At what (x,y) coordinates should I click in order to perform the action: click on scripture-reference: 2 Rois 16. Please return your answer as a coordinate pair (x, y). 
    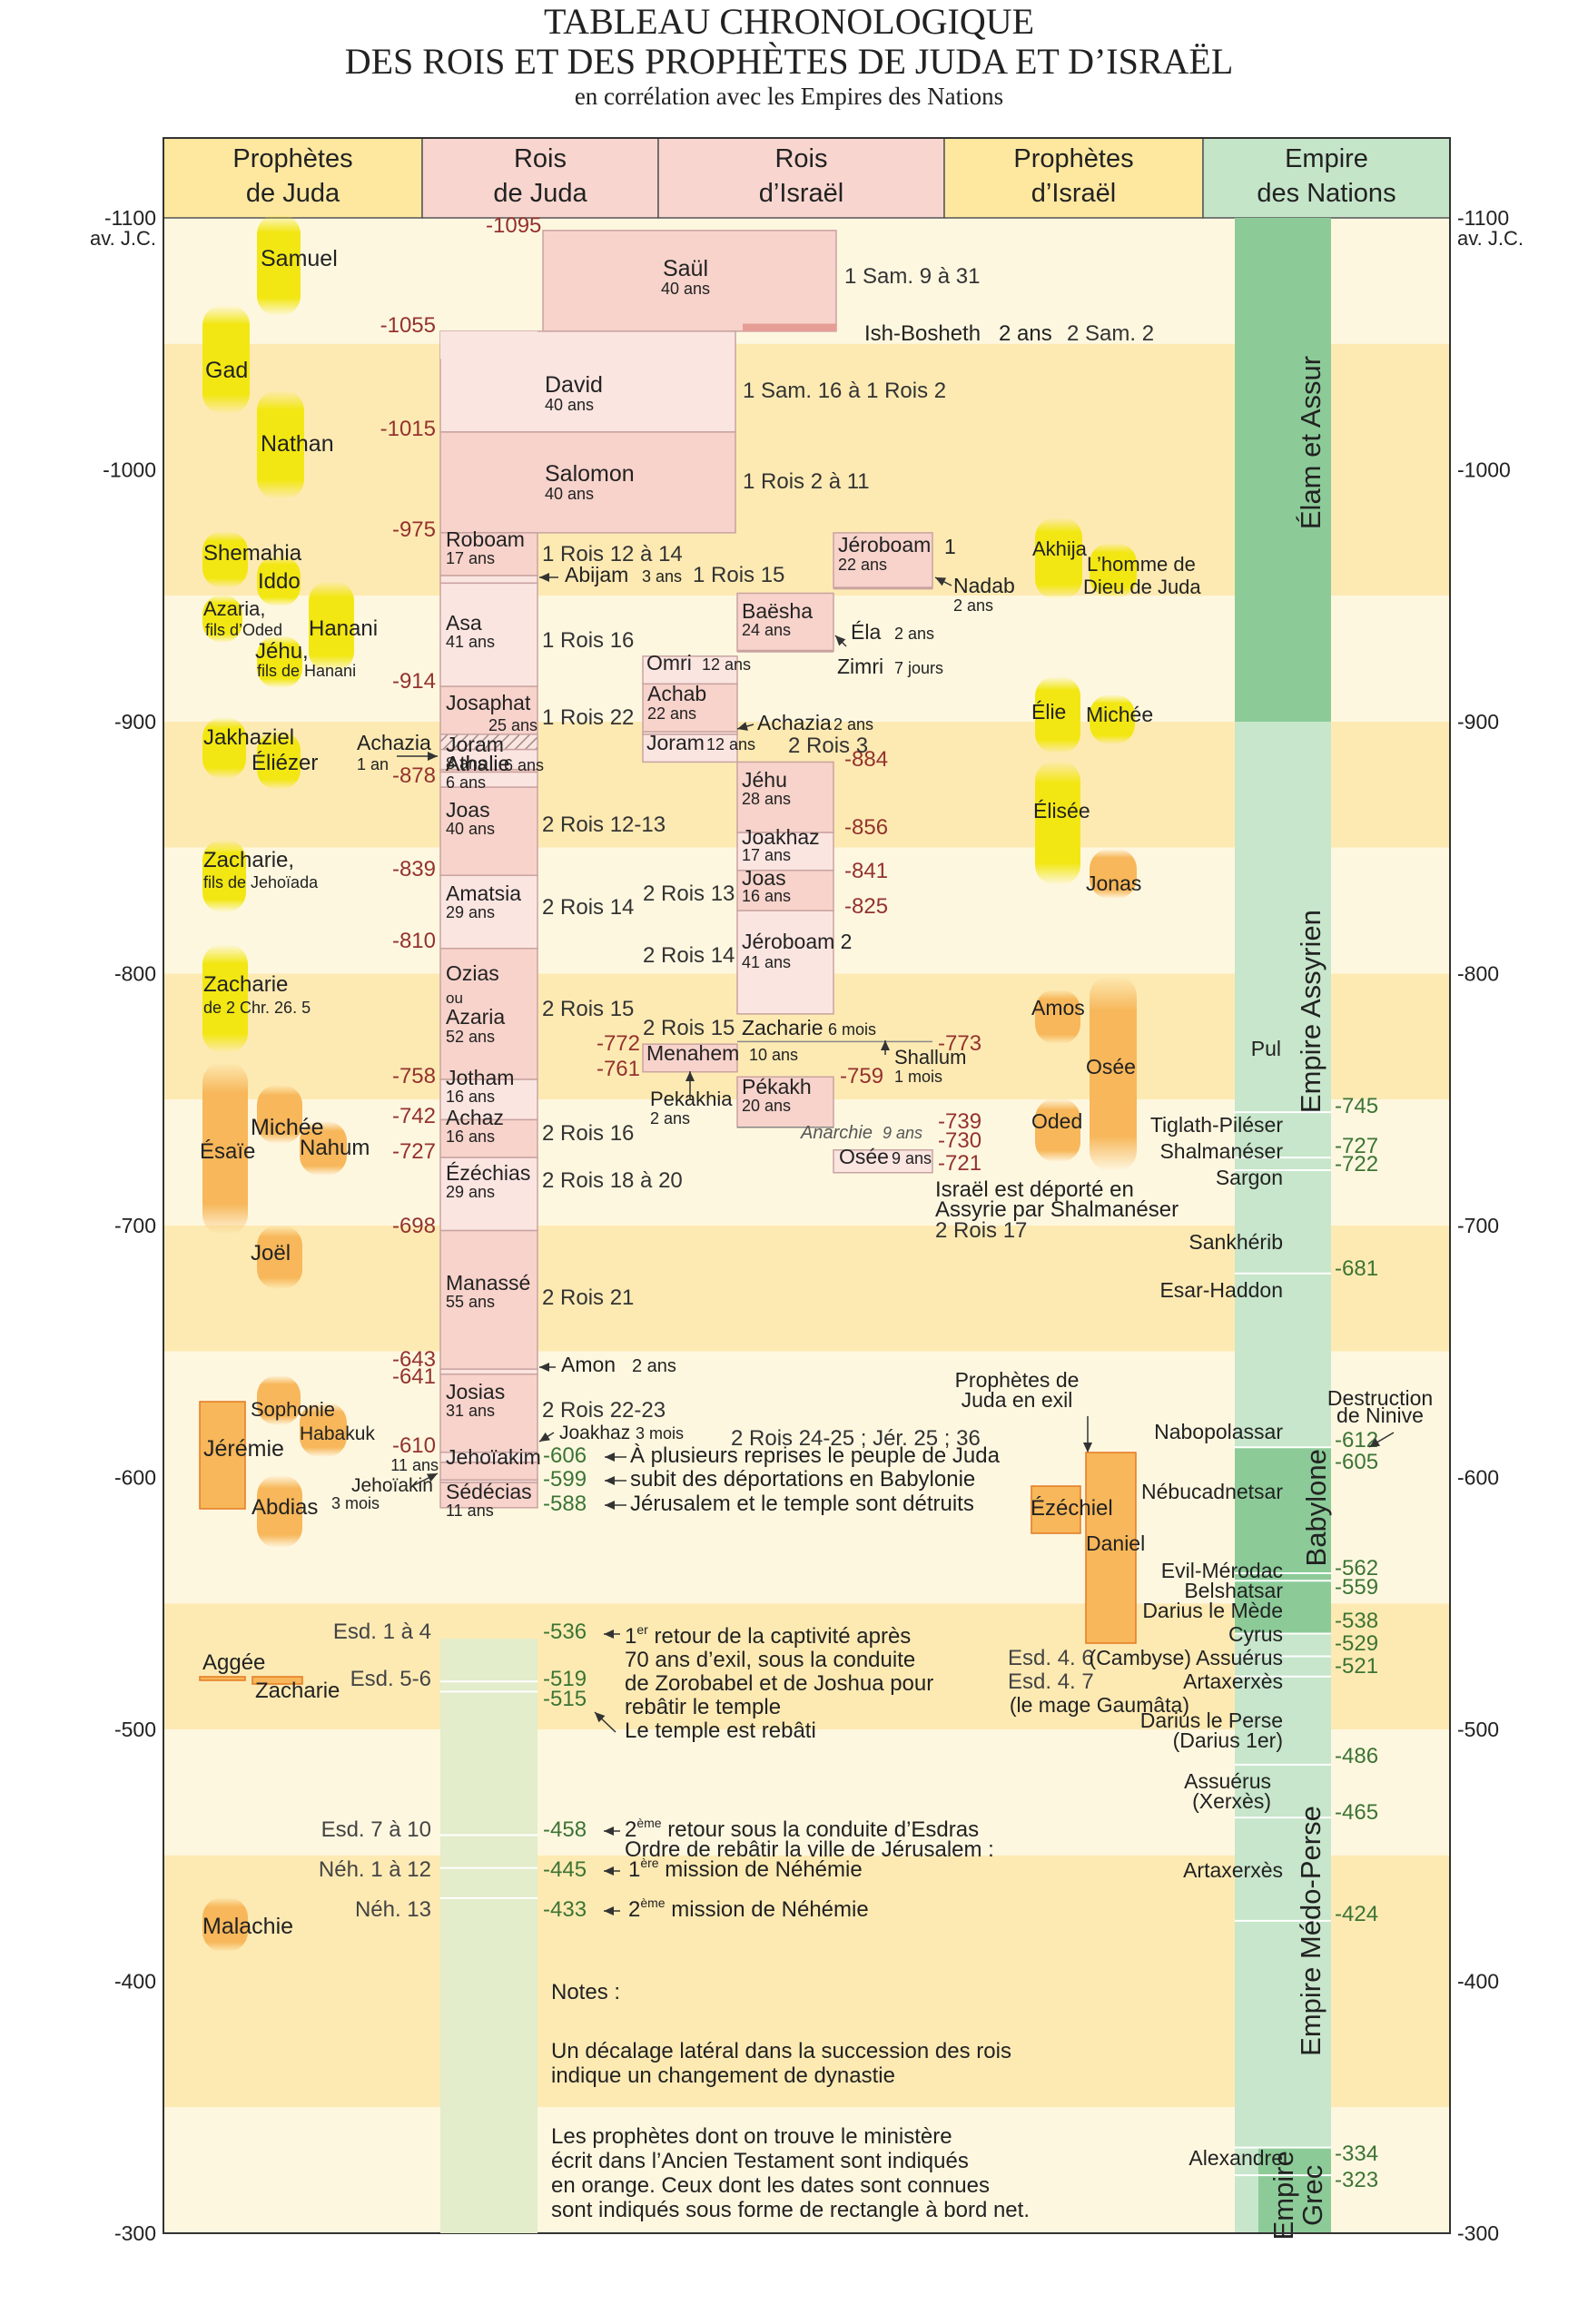
    Looking at the image, I should click on (588, 1133).